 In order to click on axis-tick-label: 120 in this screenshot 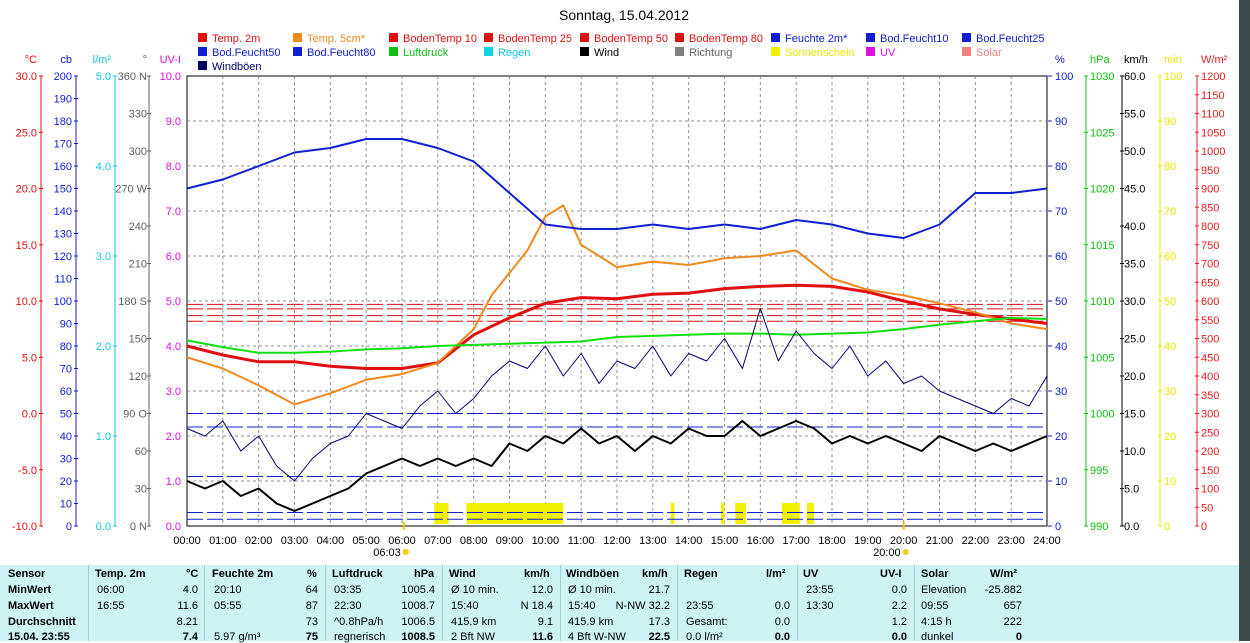, I will do `click(63, 257)`.